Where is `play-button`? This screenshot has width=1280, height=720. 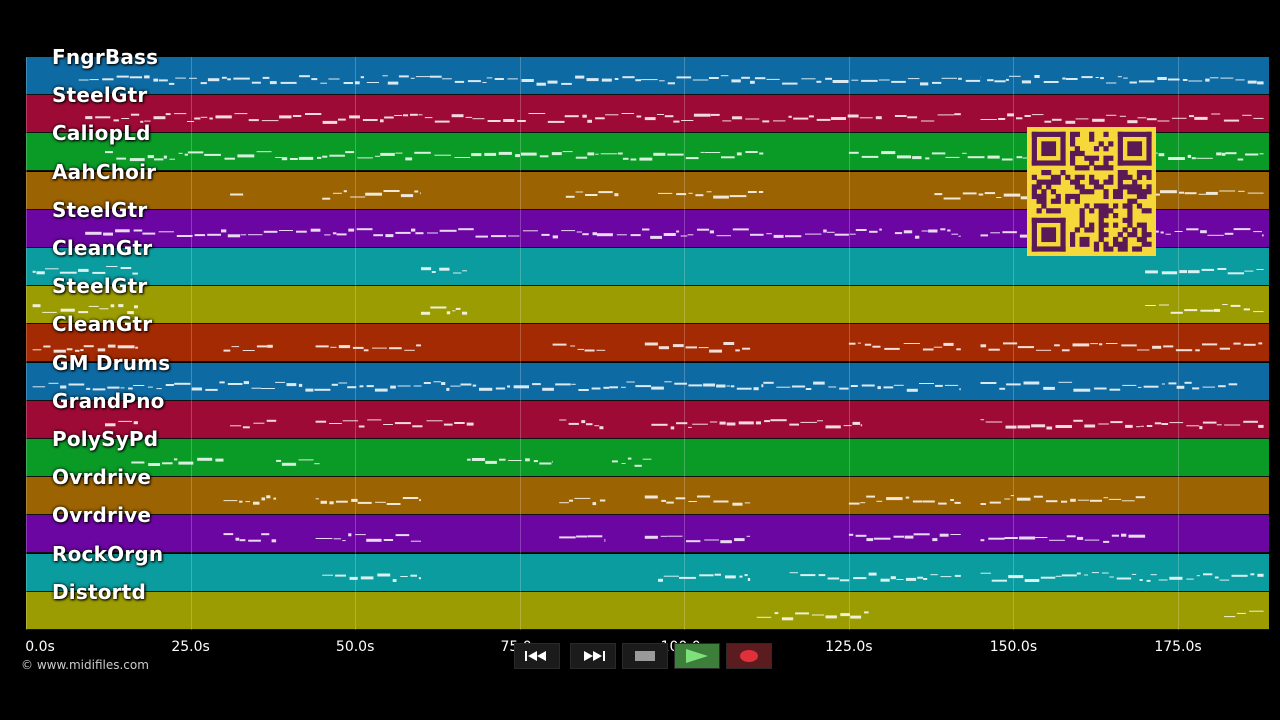 play-button is located at coordinates (697, 656).